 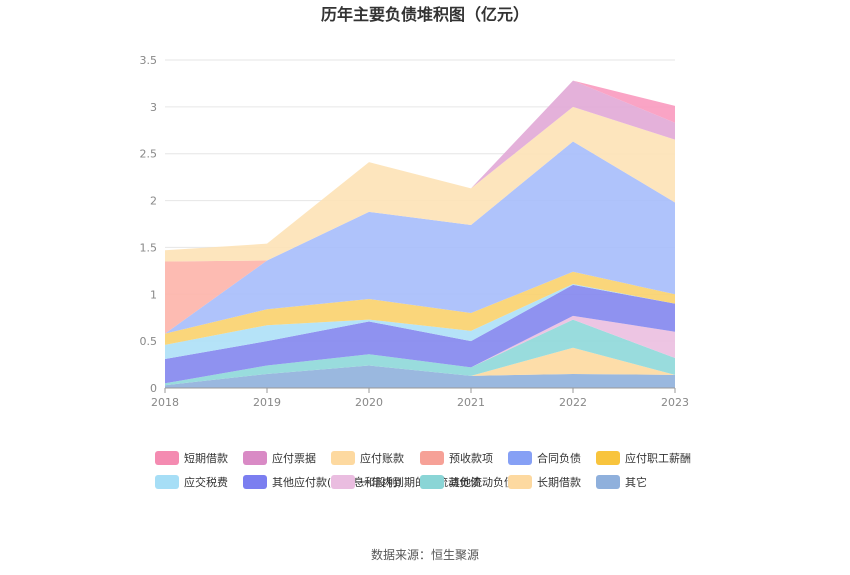 I want to click on legend-label: 应交税费, so click(x=206, y=482).